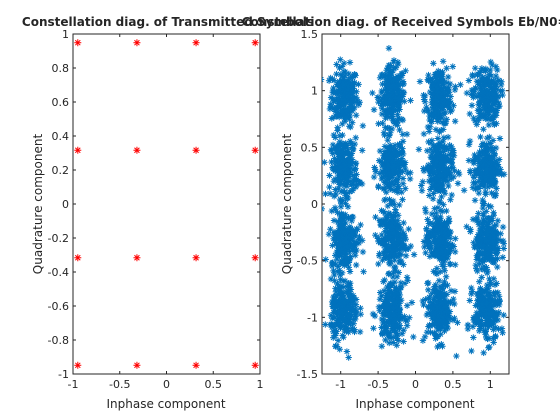  What do you see at coordinates (314, 91) in the screenshot?
I see `y-tick-label: 1` at bounding box center [314, 91].